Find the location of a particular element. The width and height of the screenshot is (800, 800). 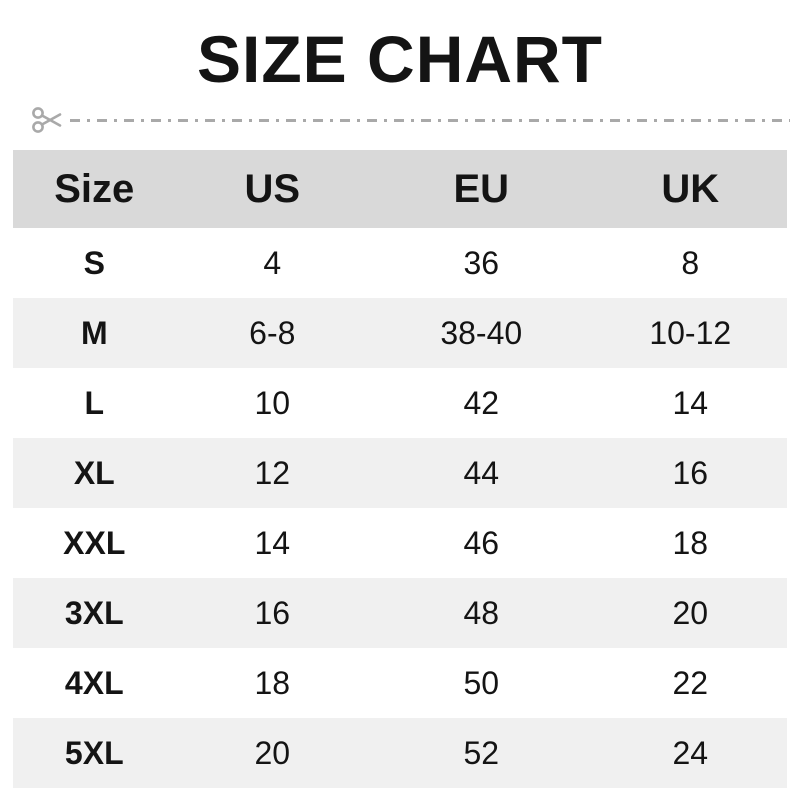

column-header-us: US is located at coordinates (272, 188).